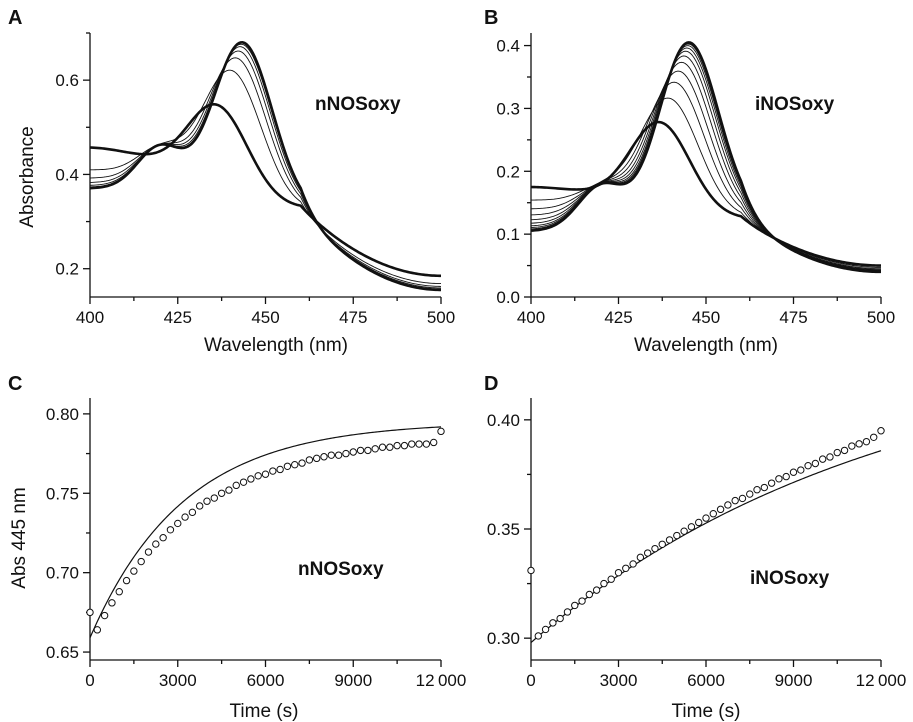  What do you see at coordinates (618, 317) in the screenshot?
I see `panel-b-x-tick-label: 425` at bounding box center [618, 317].